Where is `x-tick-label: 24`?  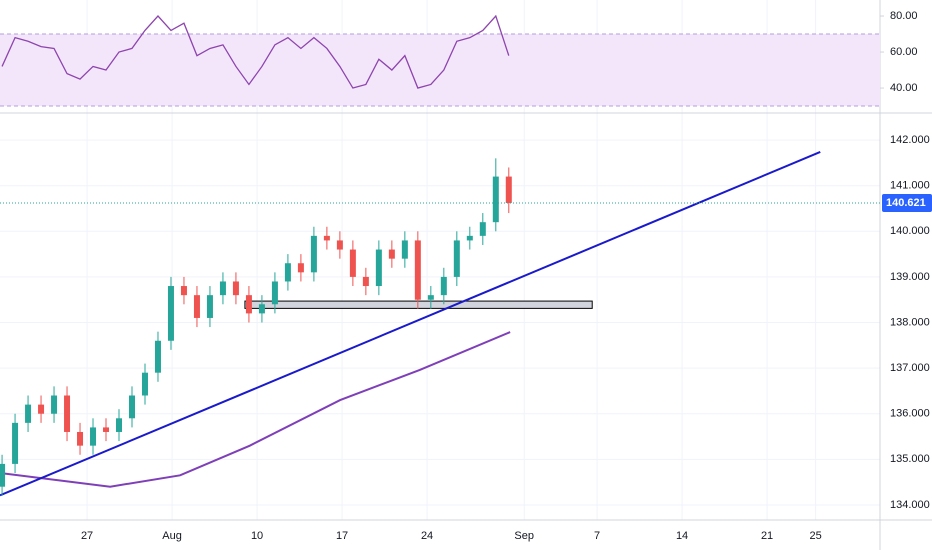
x-tick-label: 24 is located at coordinates (427, 536).